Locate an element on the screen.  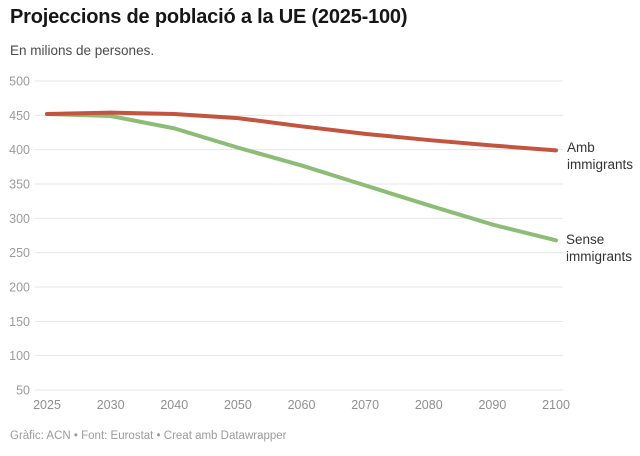
x-tick-label-2070: 2070 is located at coordinates (365, 405).